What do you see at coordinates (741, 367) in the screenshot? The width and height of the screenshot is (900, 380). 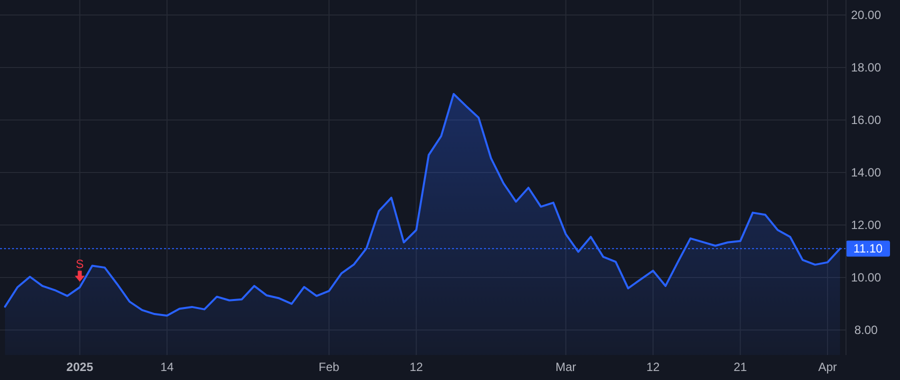 I see `x-tick-label: 21` at bounding box center [741, 367].